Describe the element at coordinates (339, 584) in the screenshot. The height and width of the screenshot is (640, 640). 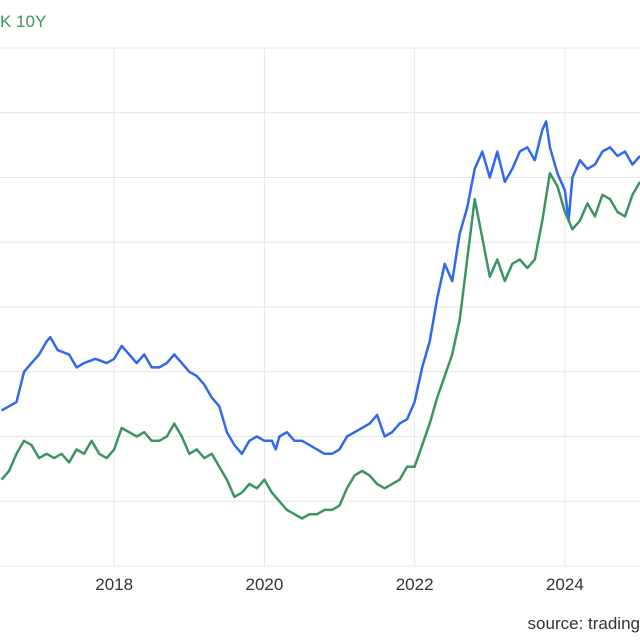
I see `x-axis-ticks: 2018 2020 2022 2024` at that location.